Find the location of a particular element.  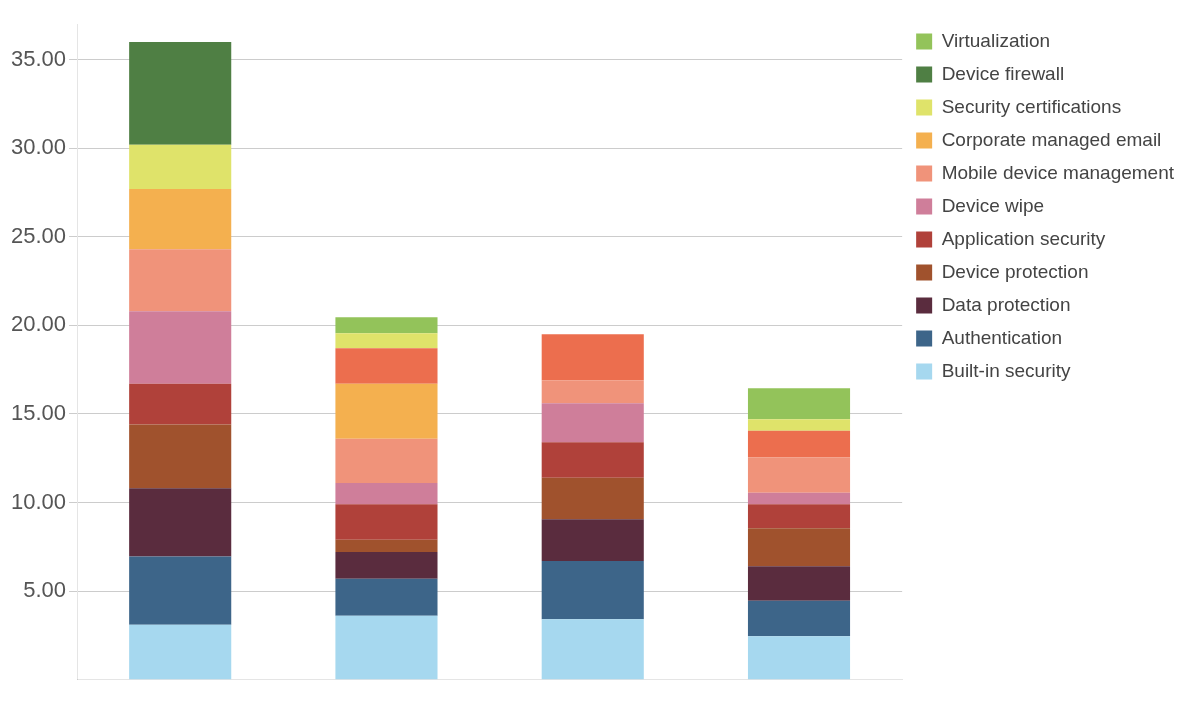

y-tick-label: 15.00 is located at coordinates (38, 412).